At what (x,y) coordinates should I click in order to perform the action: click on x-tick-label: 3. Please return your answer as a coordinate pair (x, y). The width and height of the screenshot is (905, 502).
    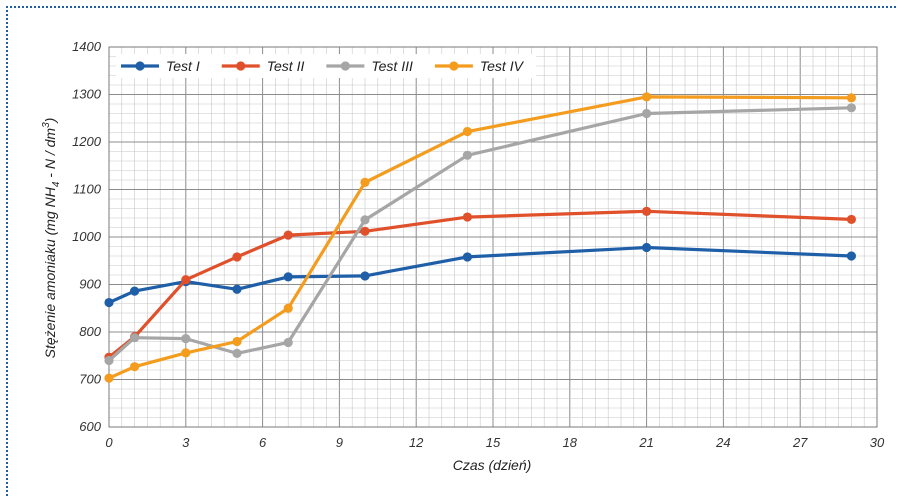
    Looking at the image, I should click on (186, 442).